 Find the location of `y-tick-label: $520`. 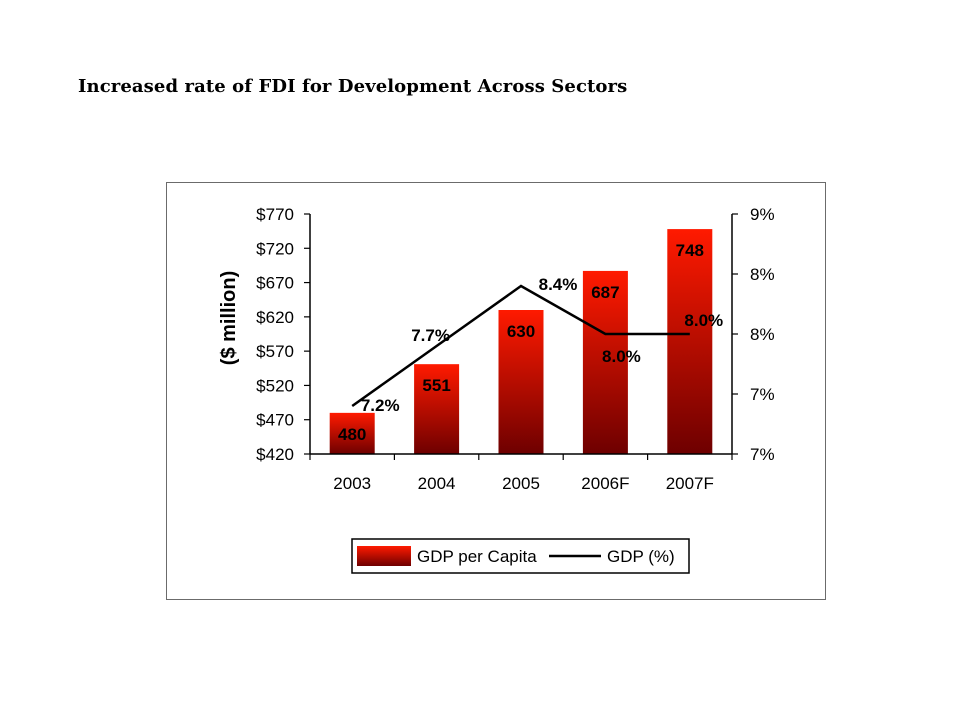

y-tick-label: $520 is located at coordinates (275, 385).